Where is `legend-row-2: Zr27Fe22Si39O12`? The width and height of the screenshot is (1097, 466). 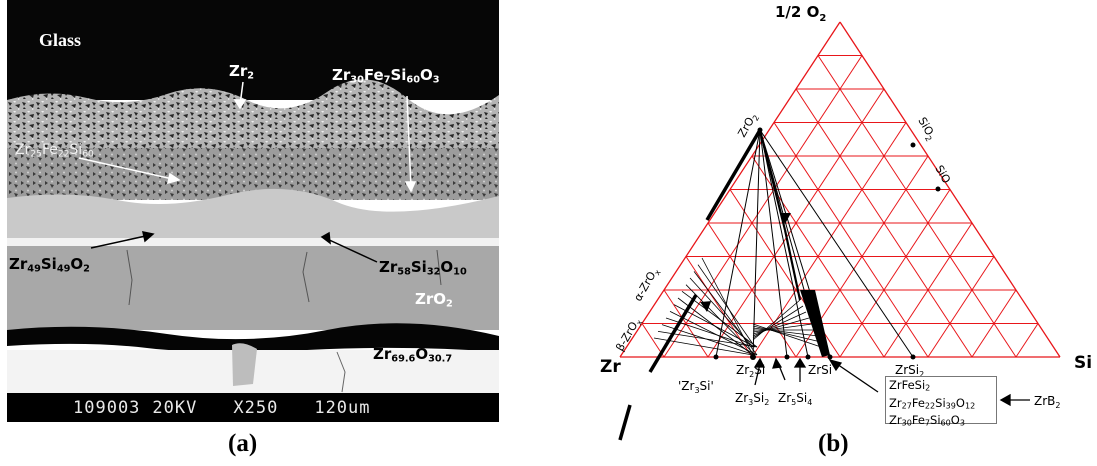 legend-row-2: Zr27Fe22Si39O12 is located at coordinates (932, 403).